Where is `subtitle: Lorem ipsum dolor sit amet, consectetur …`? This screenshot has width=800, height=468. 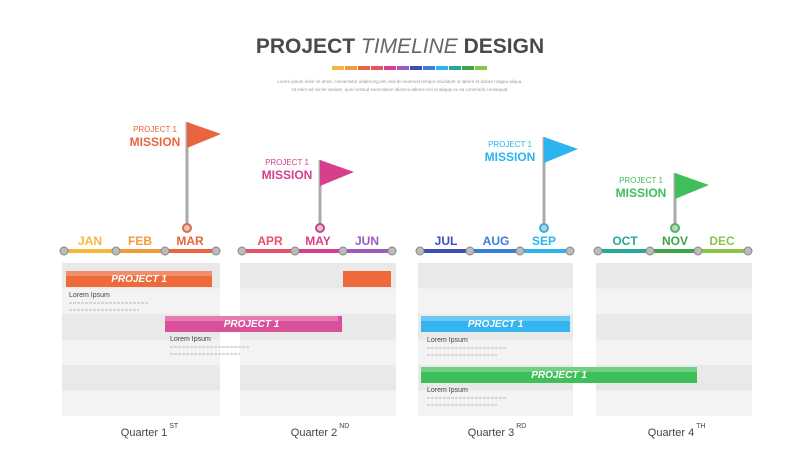
subtitle: Lorem ipsum dolor sit amet, consectetur … is located at coordinates (399, 81).